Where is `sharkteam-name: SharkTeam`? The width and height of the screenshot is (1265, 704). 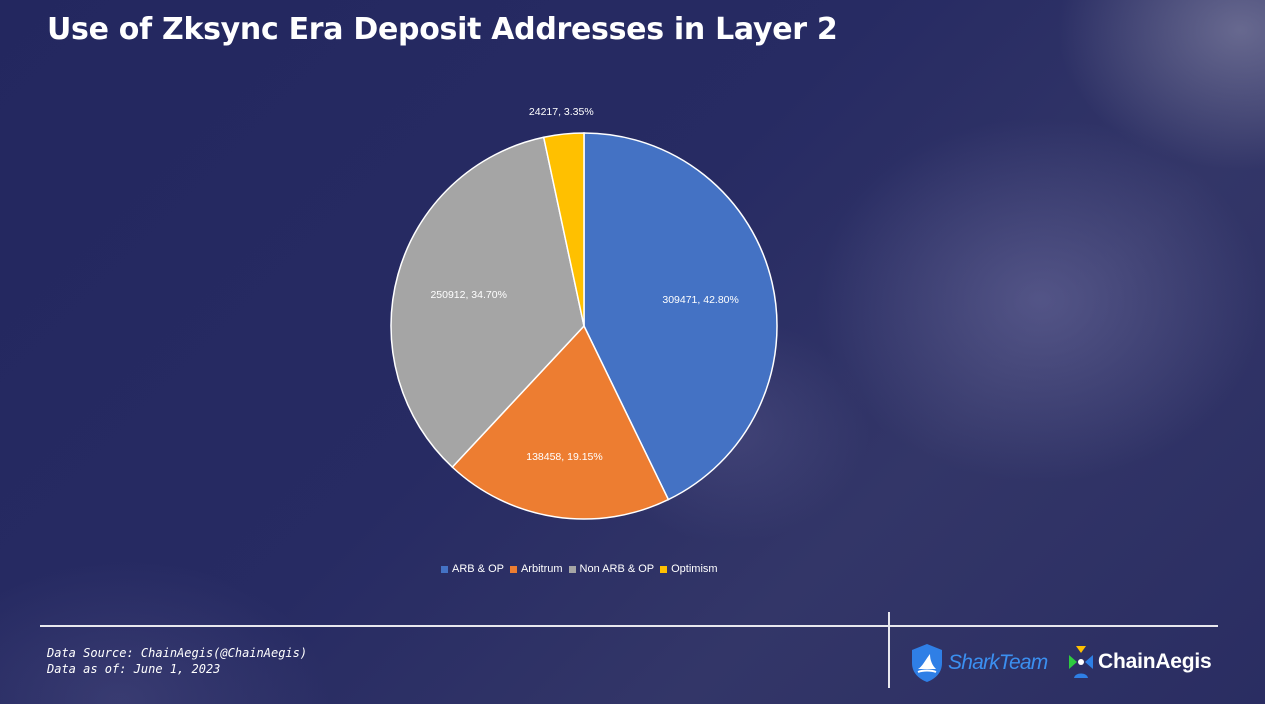
sharkteam-name: SharkTeam is located at coordinates (998, 662).